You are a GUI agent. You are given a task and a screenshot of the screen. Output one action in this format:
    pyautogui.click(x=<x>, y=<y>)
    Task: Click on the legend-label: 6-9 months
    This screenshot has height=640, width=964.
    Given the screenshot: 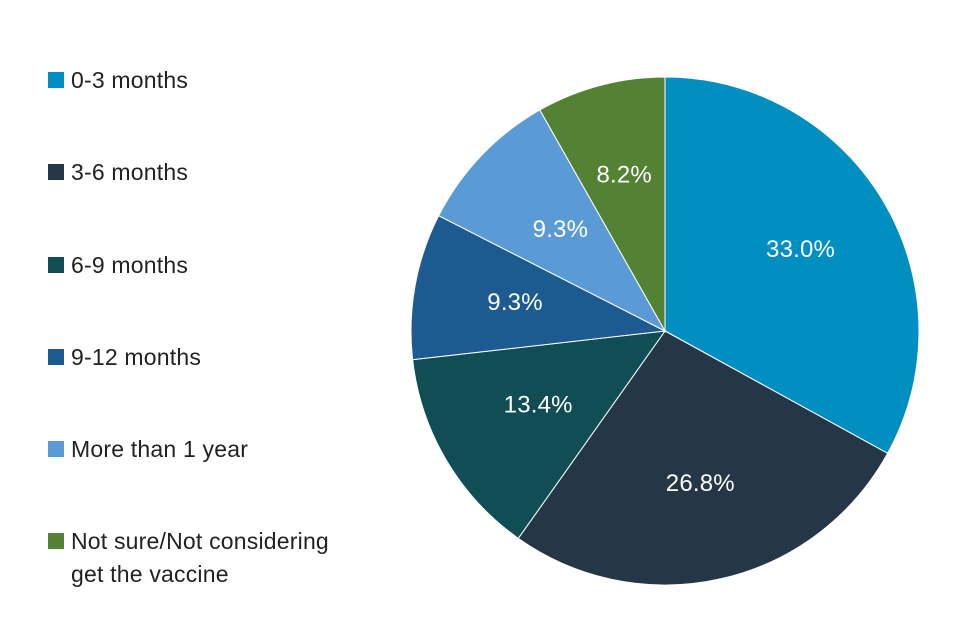 What is the action you would take?
    pyautogui.click(x=130, y=265)
    